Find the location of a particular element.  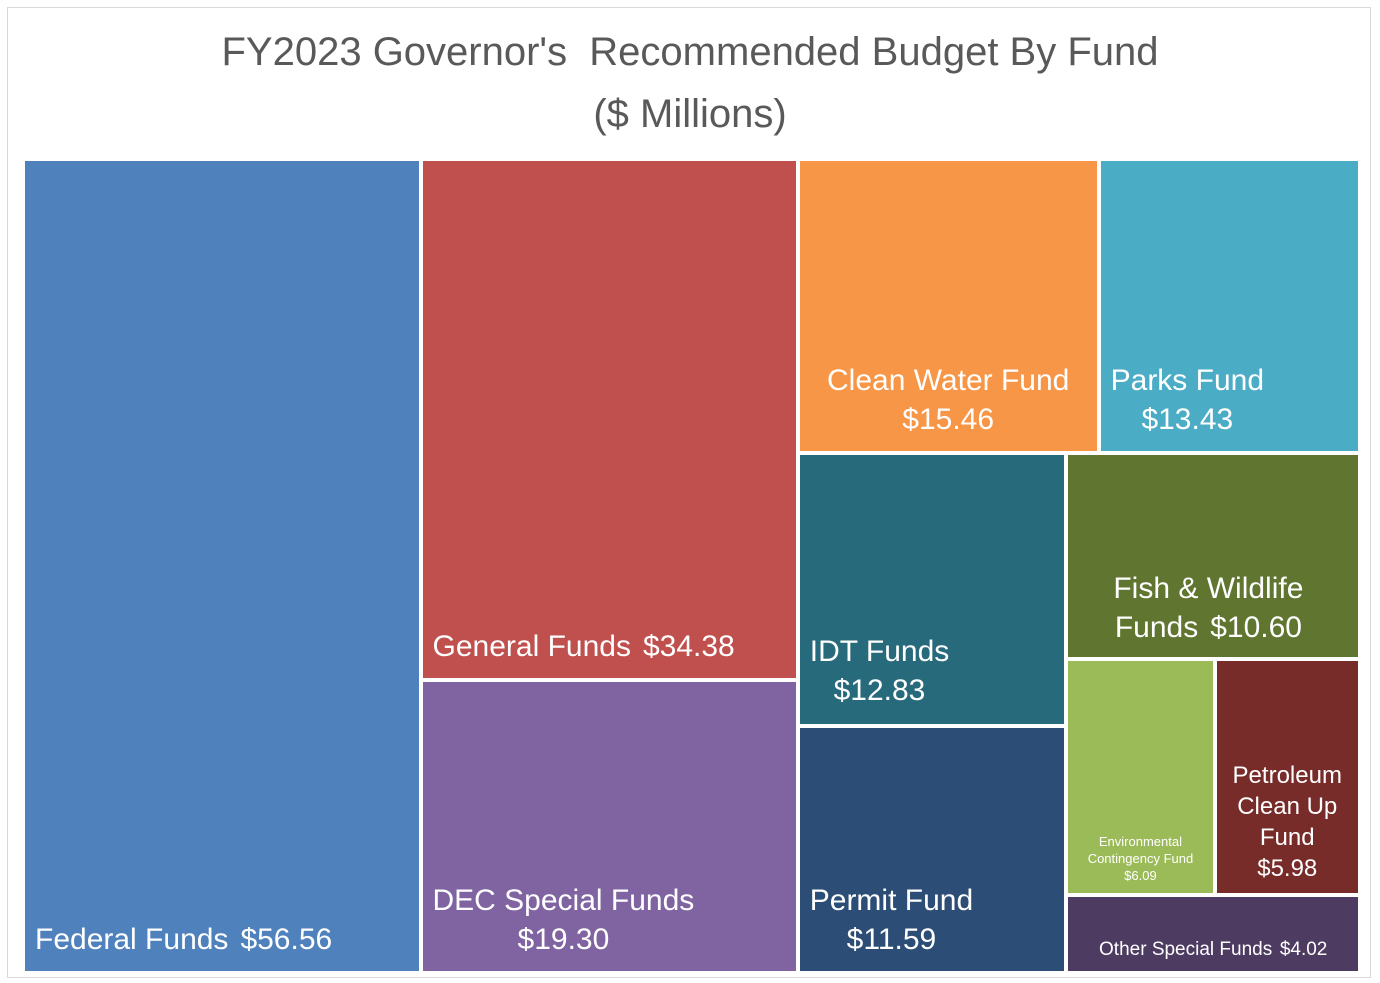

cell-label: Parks Fund $13.43 is located at coordinates (1187, 400).